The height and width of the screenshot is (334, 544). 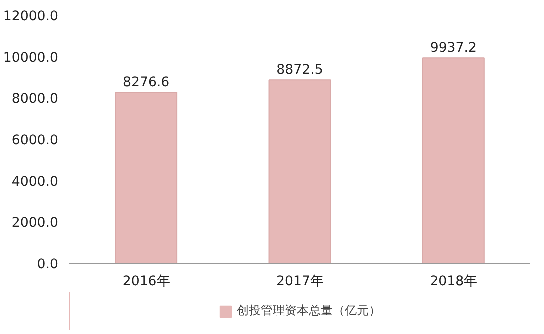 I want to click on x-tick-label: 2016年, so click(x=146, y=282).